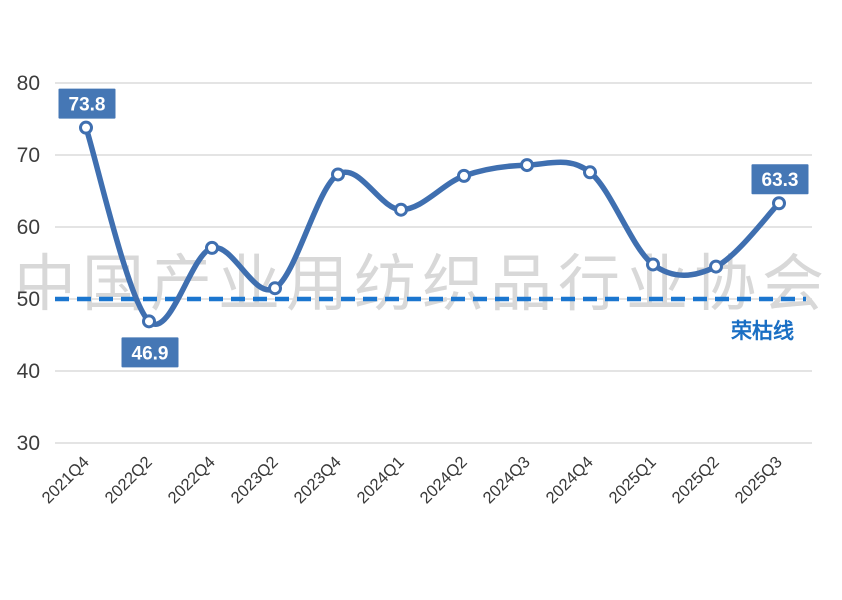  I want to click on value-label-text: 63.3, so click(780, 180).